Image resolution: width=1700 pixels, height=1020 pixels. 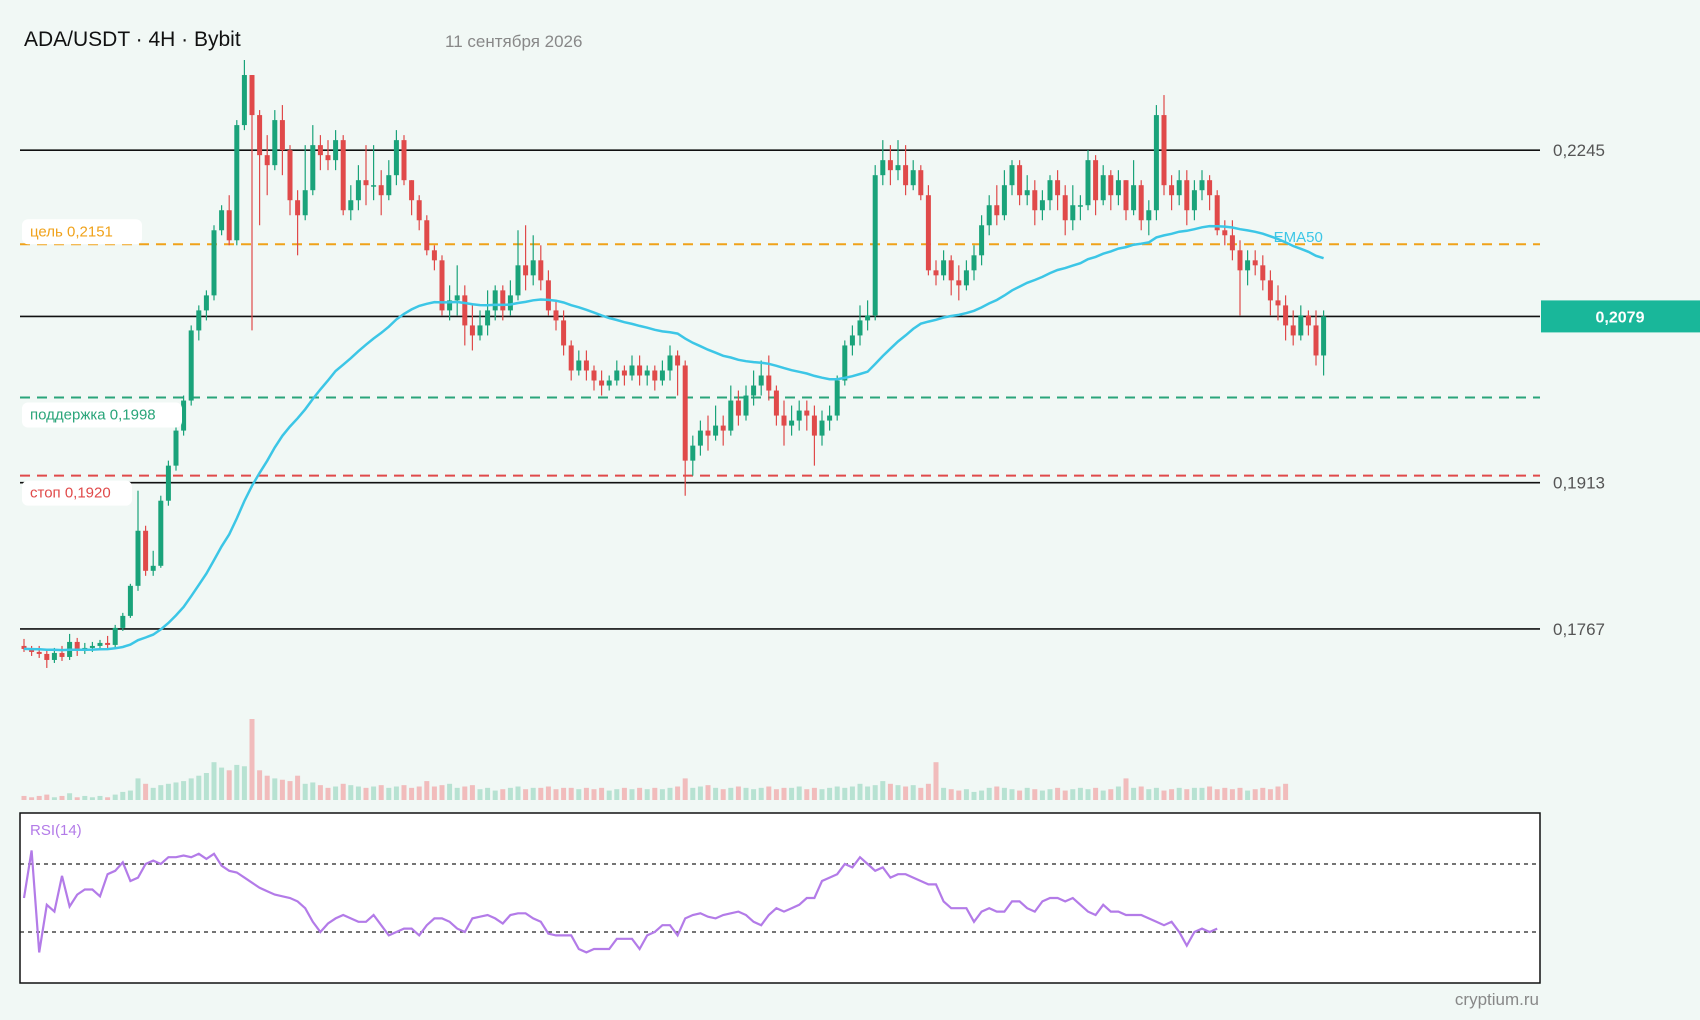 I want to click on current-price-tag, so click(x=1620, y=316).